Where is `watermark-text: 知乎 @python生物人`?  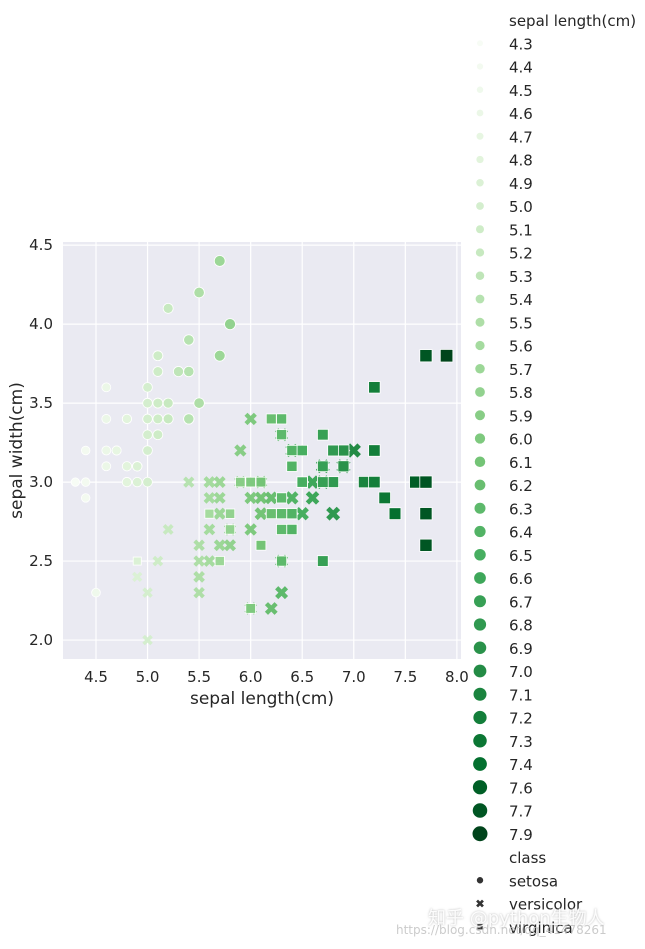
watermark-text: 知乎 @python生物人 is located at coordinates (516, 918).